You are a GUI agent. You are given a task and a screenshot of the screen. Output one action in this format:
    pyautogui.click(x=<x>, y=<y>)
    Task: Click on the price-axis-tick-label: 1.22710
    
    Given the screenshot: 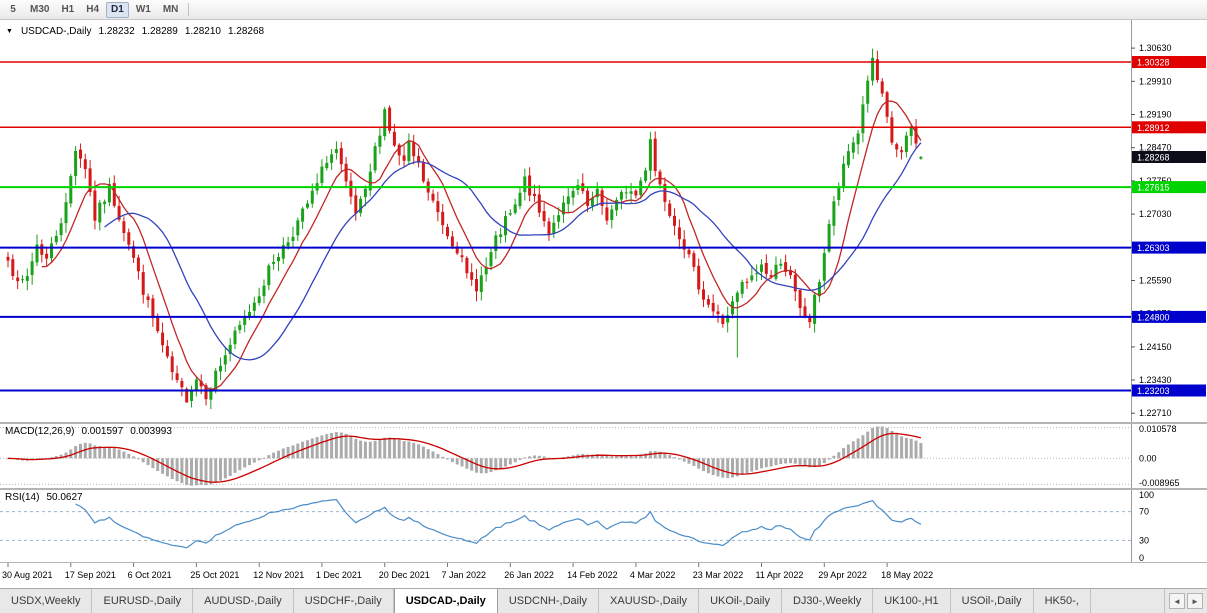 What is the action you would take?
    pyautogui.click(x=1155, y=413)
    